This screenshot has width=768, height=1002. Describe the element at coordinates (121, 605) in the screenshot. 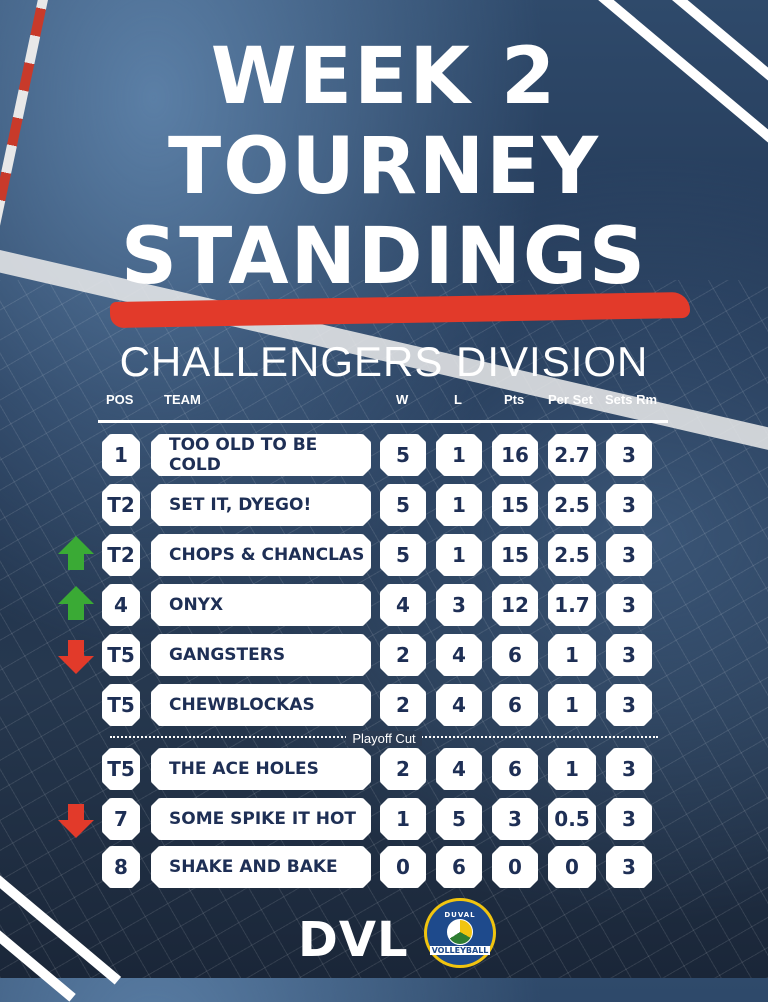

I see `cell-pos: 4` at that location.